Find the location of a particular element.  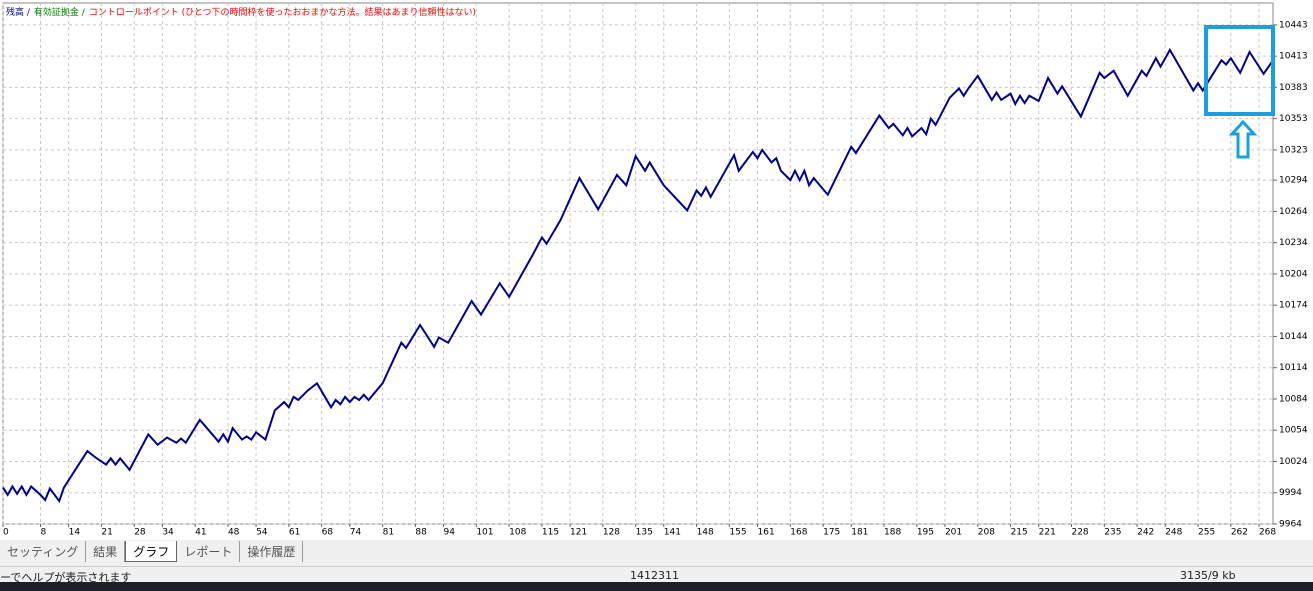

y-tick-label: 9994 is located at coordinates (1290, 493).